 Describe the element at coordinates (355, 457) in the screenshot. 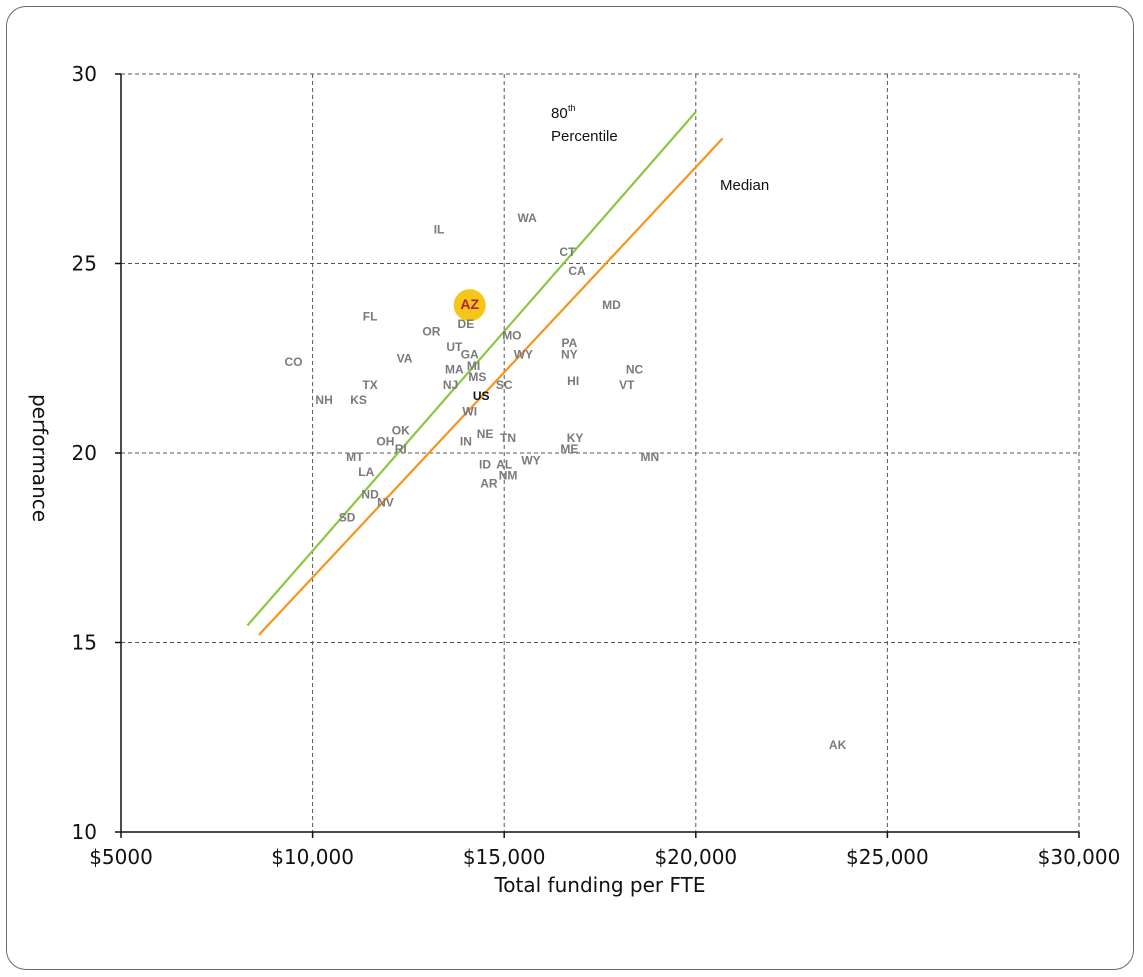

I see `point-label-mt: MT` at that location.